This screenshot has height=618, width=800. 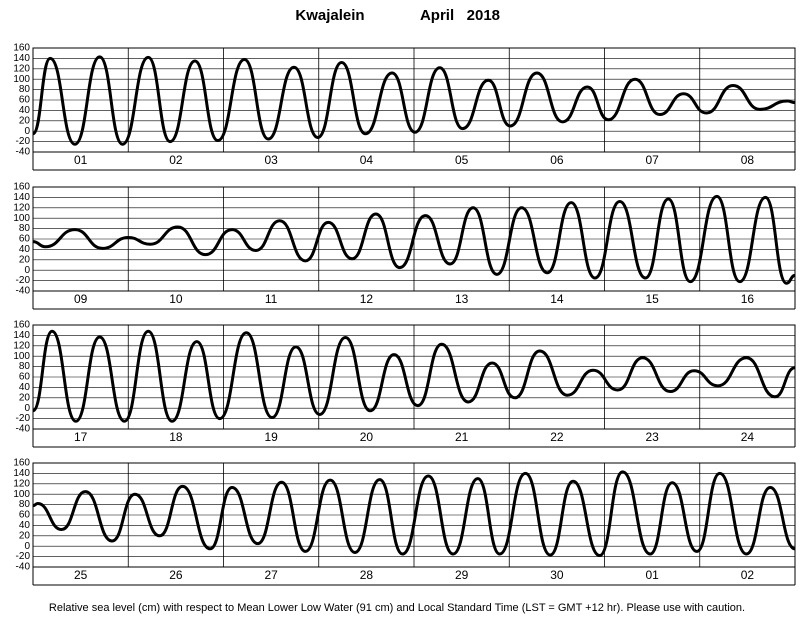 I want to click on x-tick-label: 22, so click(x=557, y=437).